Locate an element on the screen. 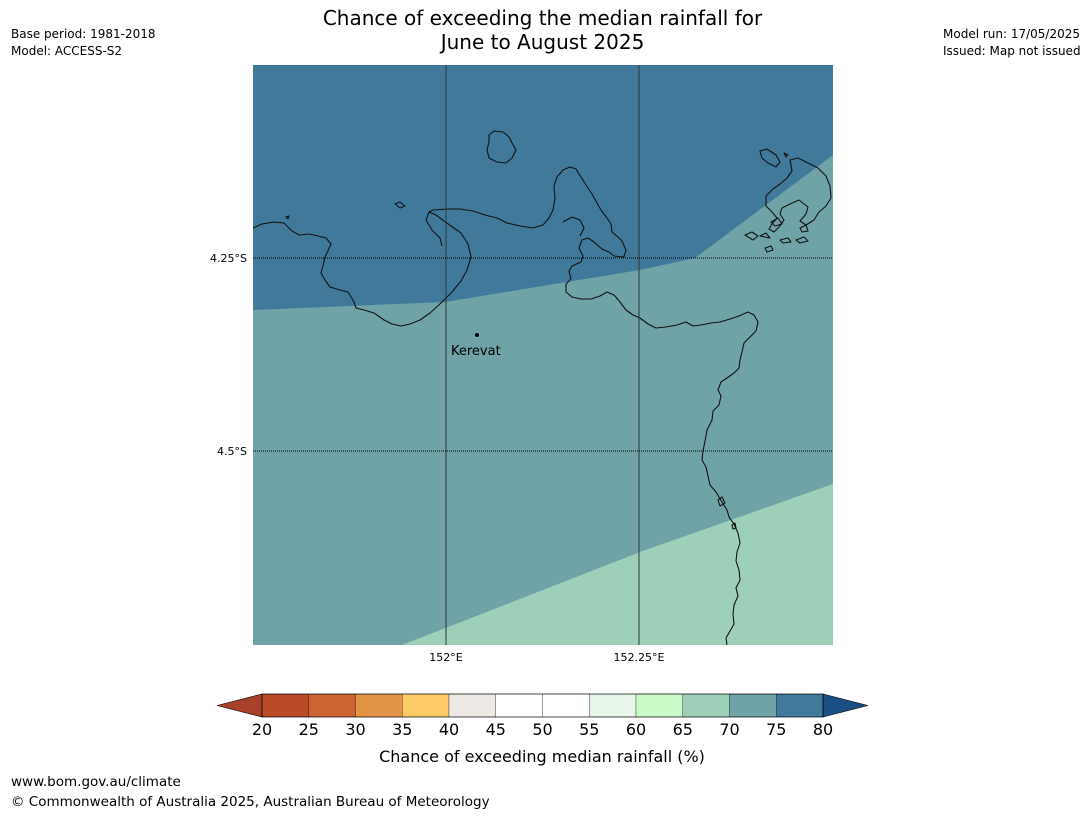  colorbar-tick-label: 55 is located at coordinates (589, 729).